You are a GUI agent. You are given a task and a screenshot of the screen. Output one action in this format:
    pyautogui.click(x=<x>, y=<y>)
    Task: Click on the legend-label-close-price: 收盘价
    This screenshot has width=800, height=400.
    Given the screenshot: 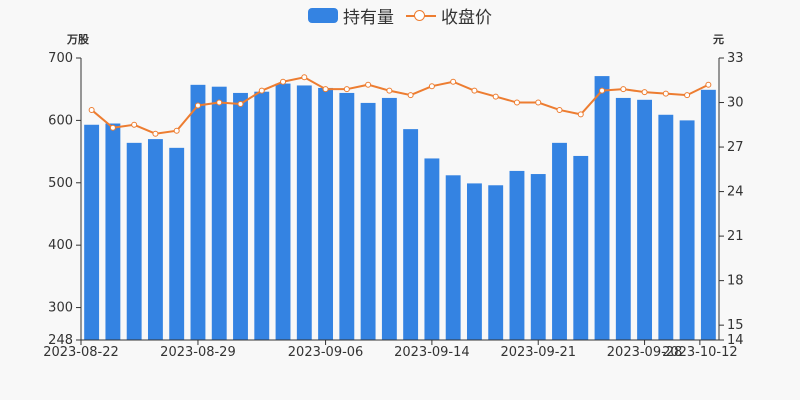 What is the action you would take?
    pyautogui.click(x=466, y=18)
    